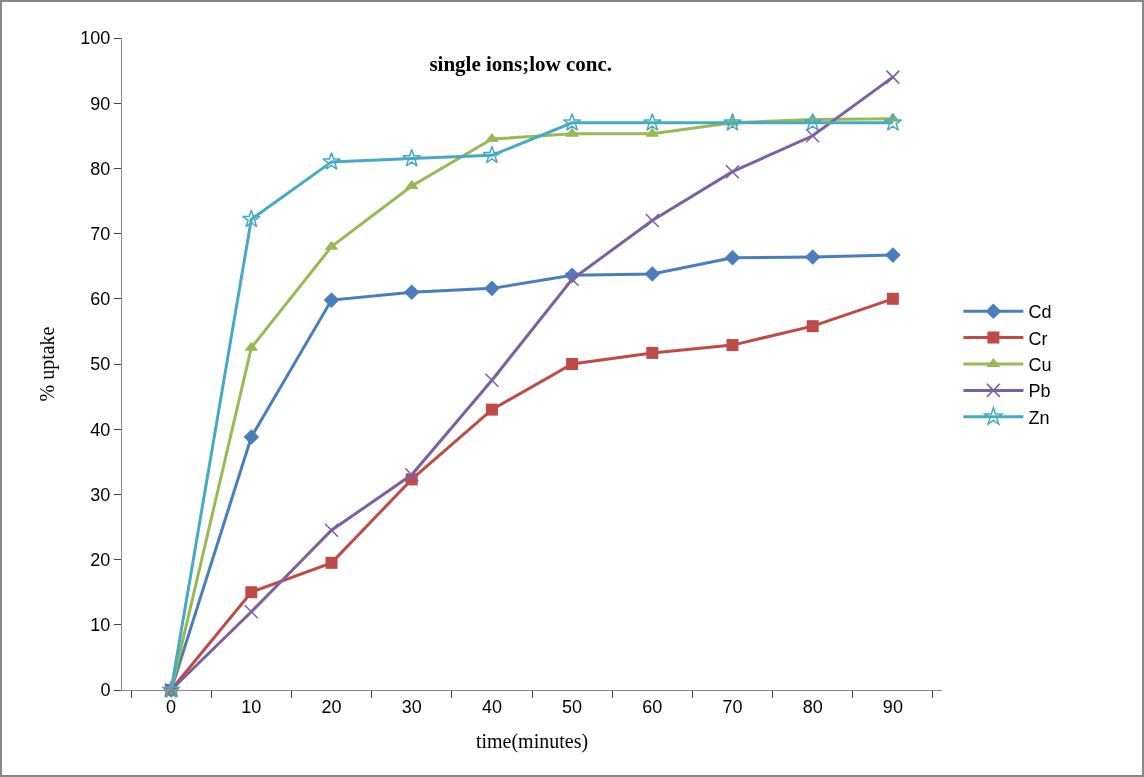 The height and width of the screenshot is (777, 1144). Describe the element at coordinates (652, 706) in the screenshot. I see `x-tick-label: 60` at that location.